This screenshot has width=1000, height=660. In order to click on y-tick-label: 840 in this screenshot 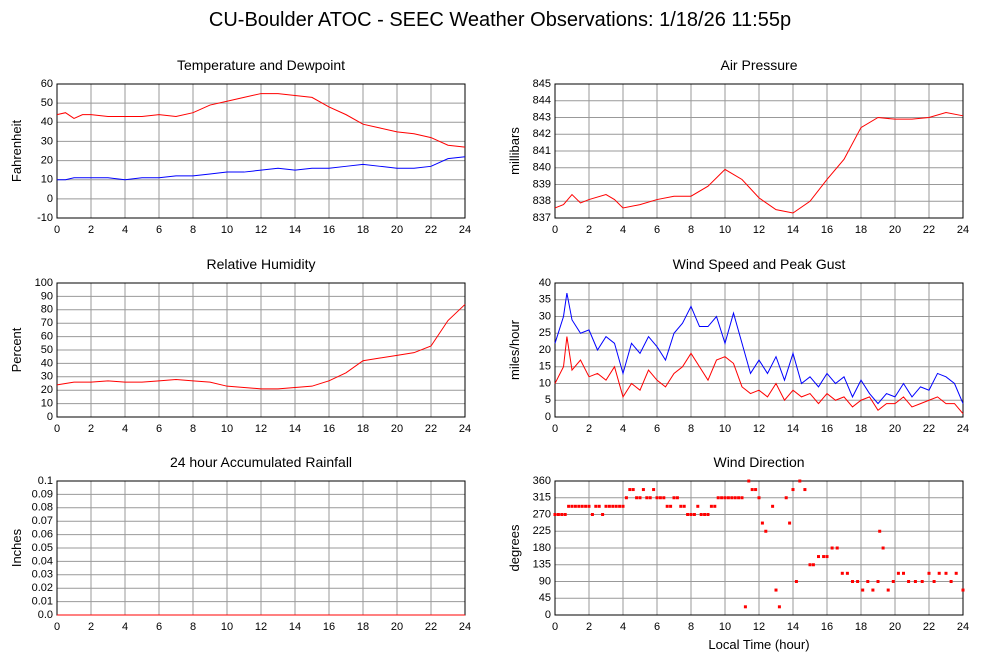, I will do `click(542, 168)`.